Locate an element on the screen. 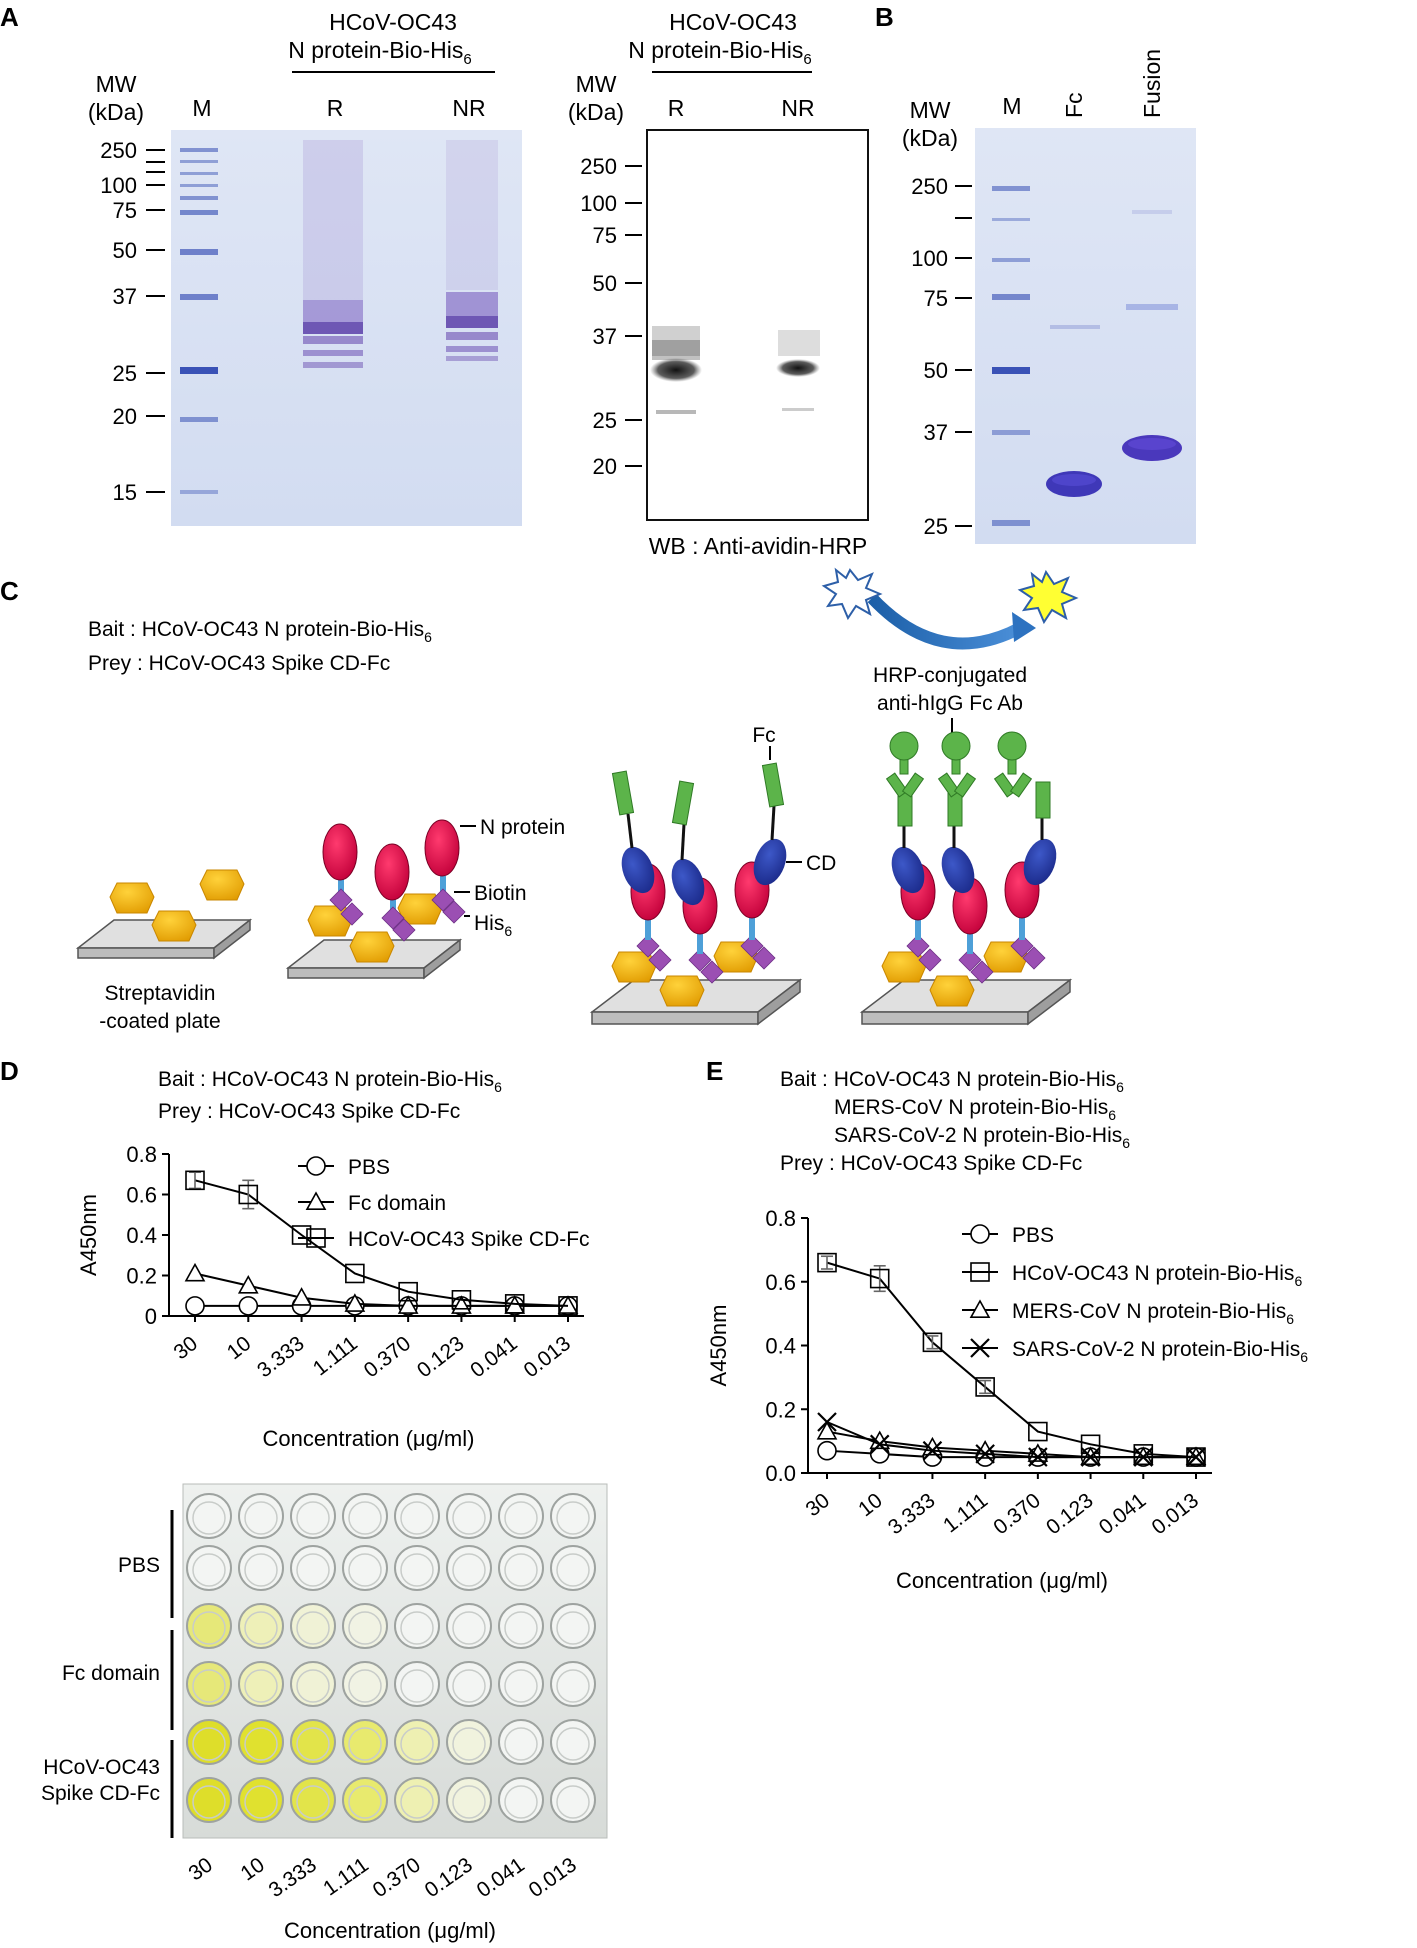 This screenshot has height=1948, width=1417. e-prey-label: Prey : HCoV-OC43 Spike CD-Fc is located at coordinates (931, 1163).